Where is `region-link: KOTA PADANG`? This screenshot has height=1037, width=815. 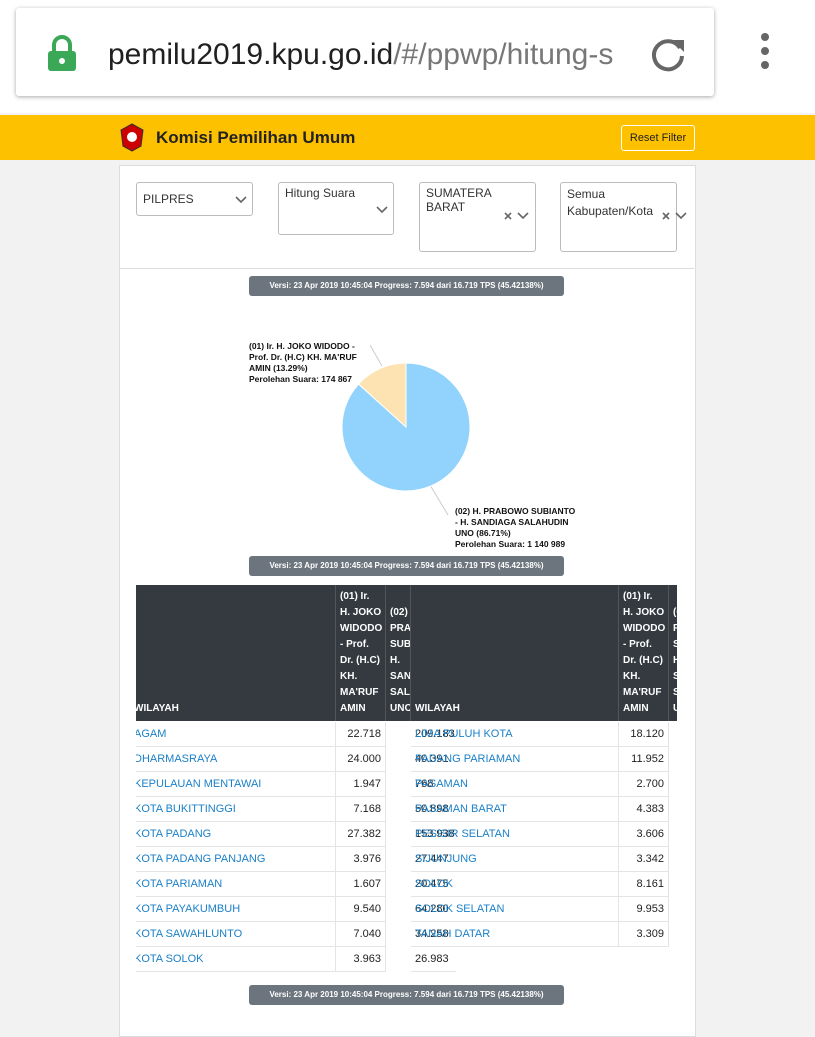
region-link: KOTA PADANG is located at coordinates (236, 834).